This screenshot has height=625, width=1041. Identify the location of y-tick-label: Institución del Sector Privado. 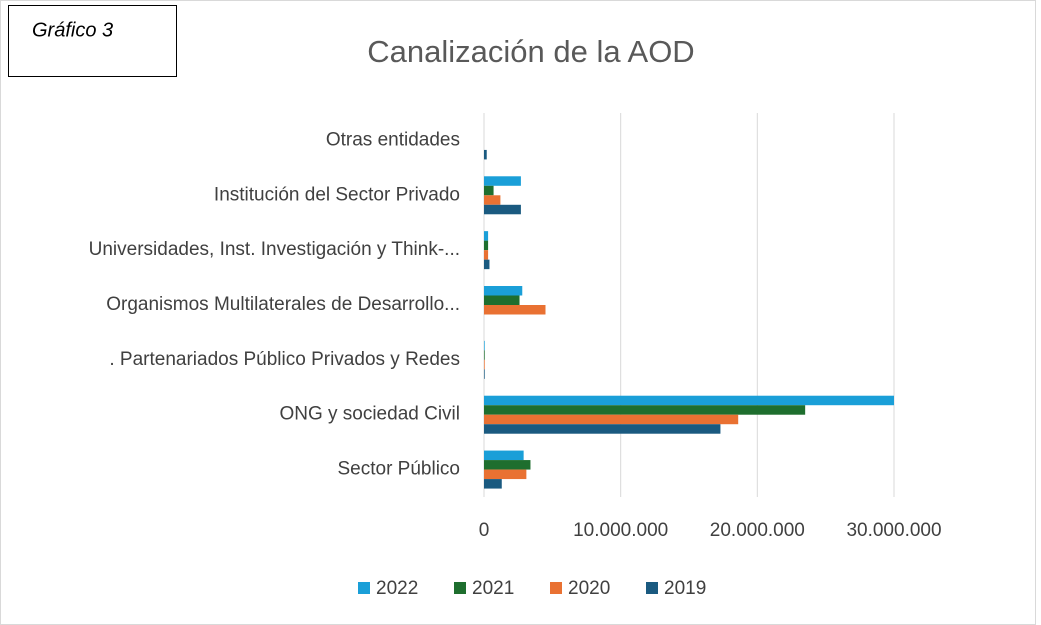
(337, 194).